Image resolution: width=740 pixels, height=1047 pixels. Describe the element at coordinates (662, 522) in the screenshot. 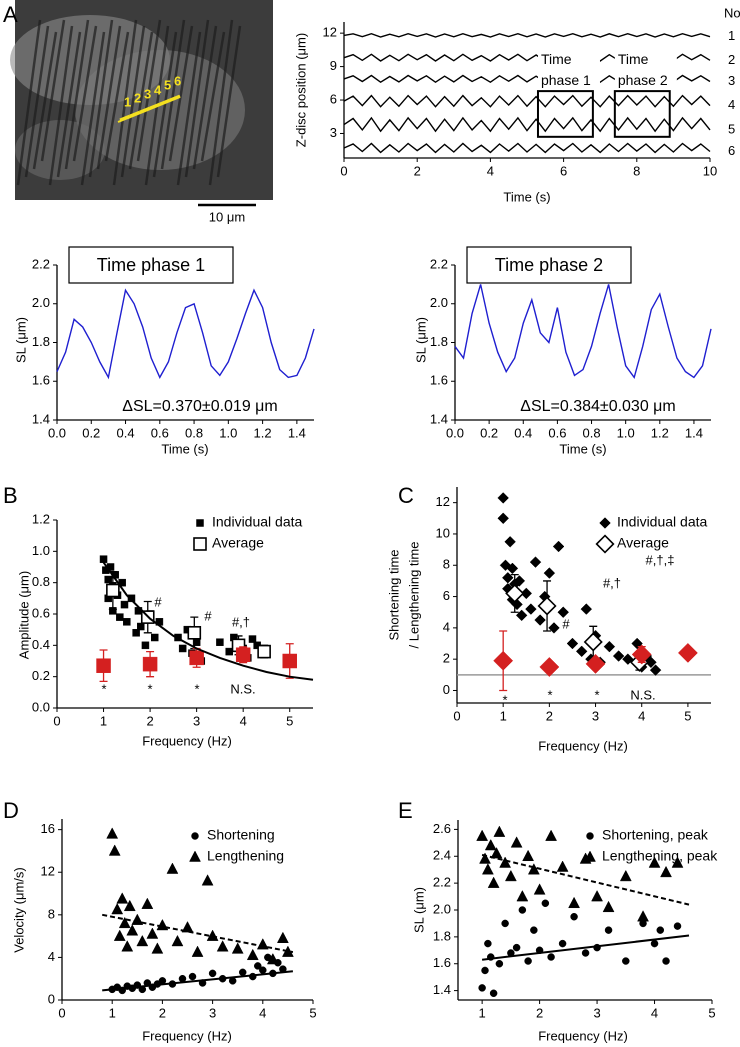

I see `legend-label: Individual data` at that location.